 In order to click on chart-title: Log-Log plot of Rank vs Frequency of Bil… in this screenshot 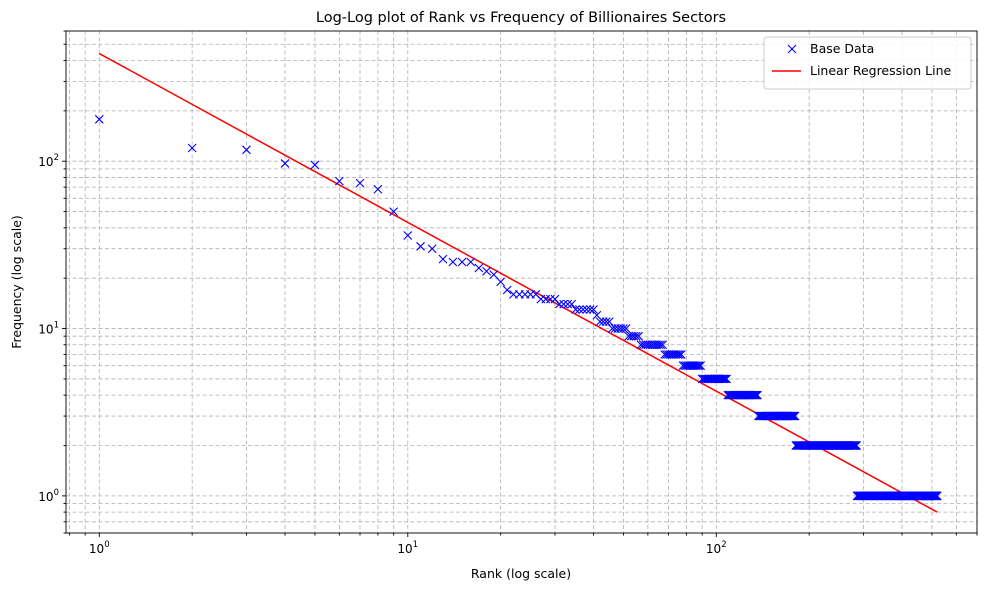, I will do `click(521, 18)`.